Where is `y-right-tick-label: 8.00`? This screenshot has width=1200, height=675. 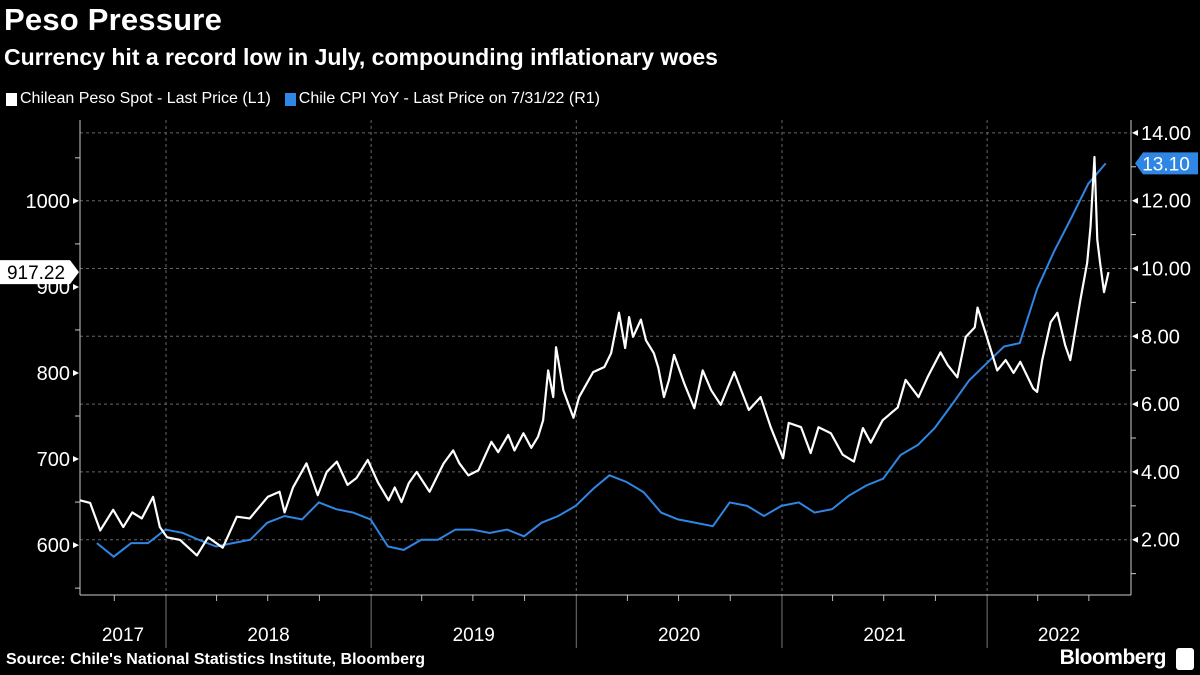
y-right-tick-label: 8.00 is located at coordinates (1160, 337).